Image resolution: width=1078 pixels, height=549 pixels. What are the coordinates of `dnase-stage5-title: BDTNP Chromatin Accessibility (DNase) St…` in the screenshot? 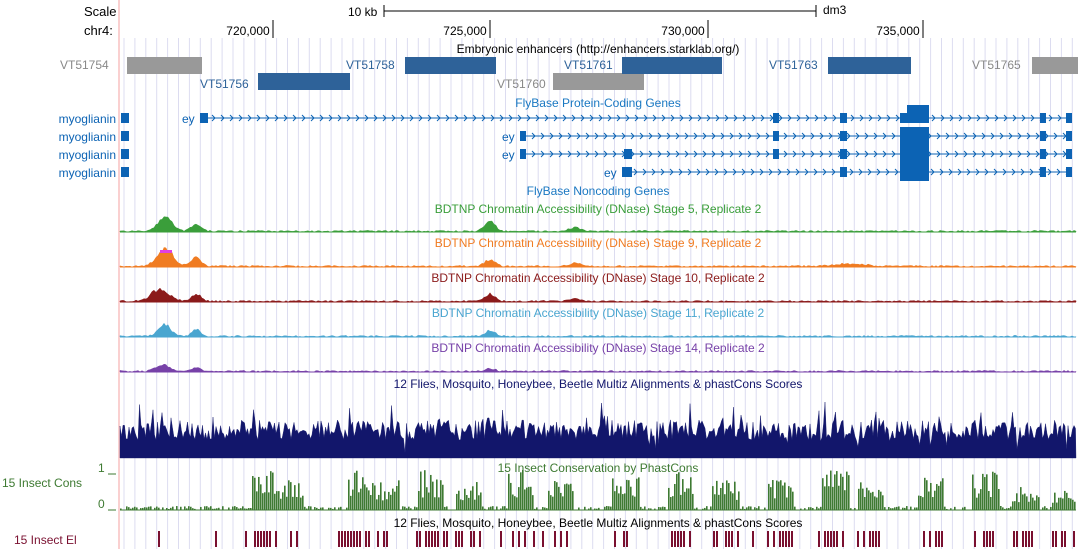 It's located at (598, 209).